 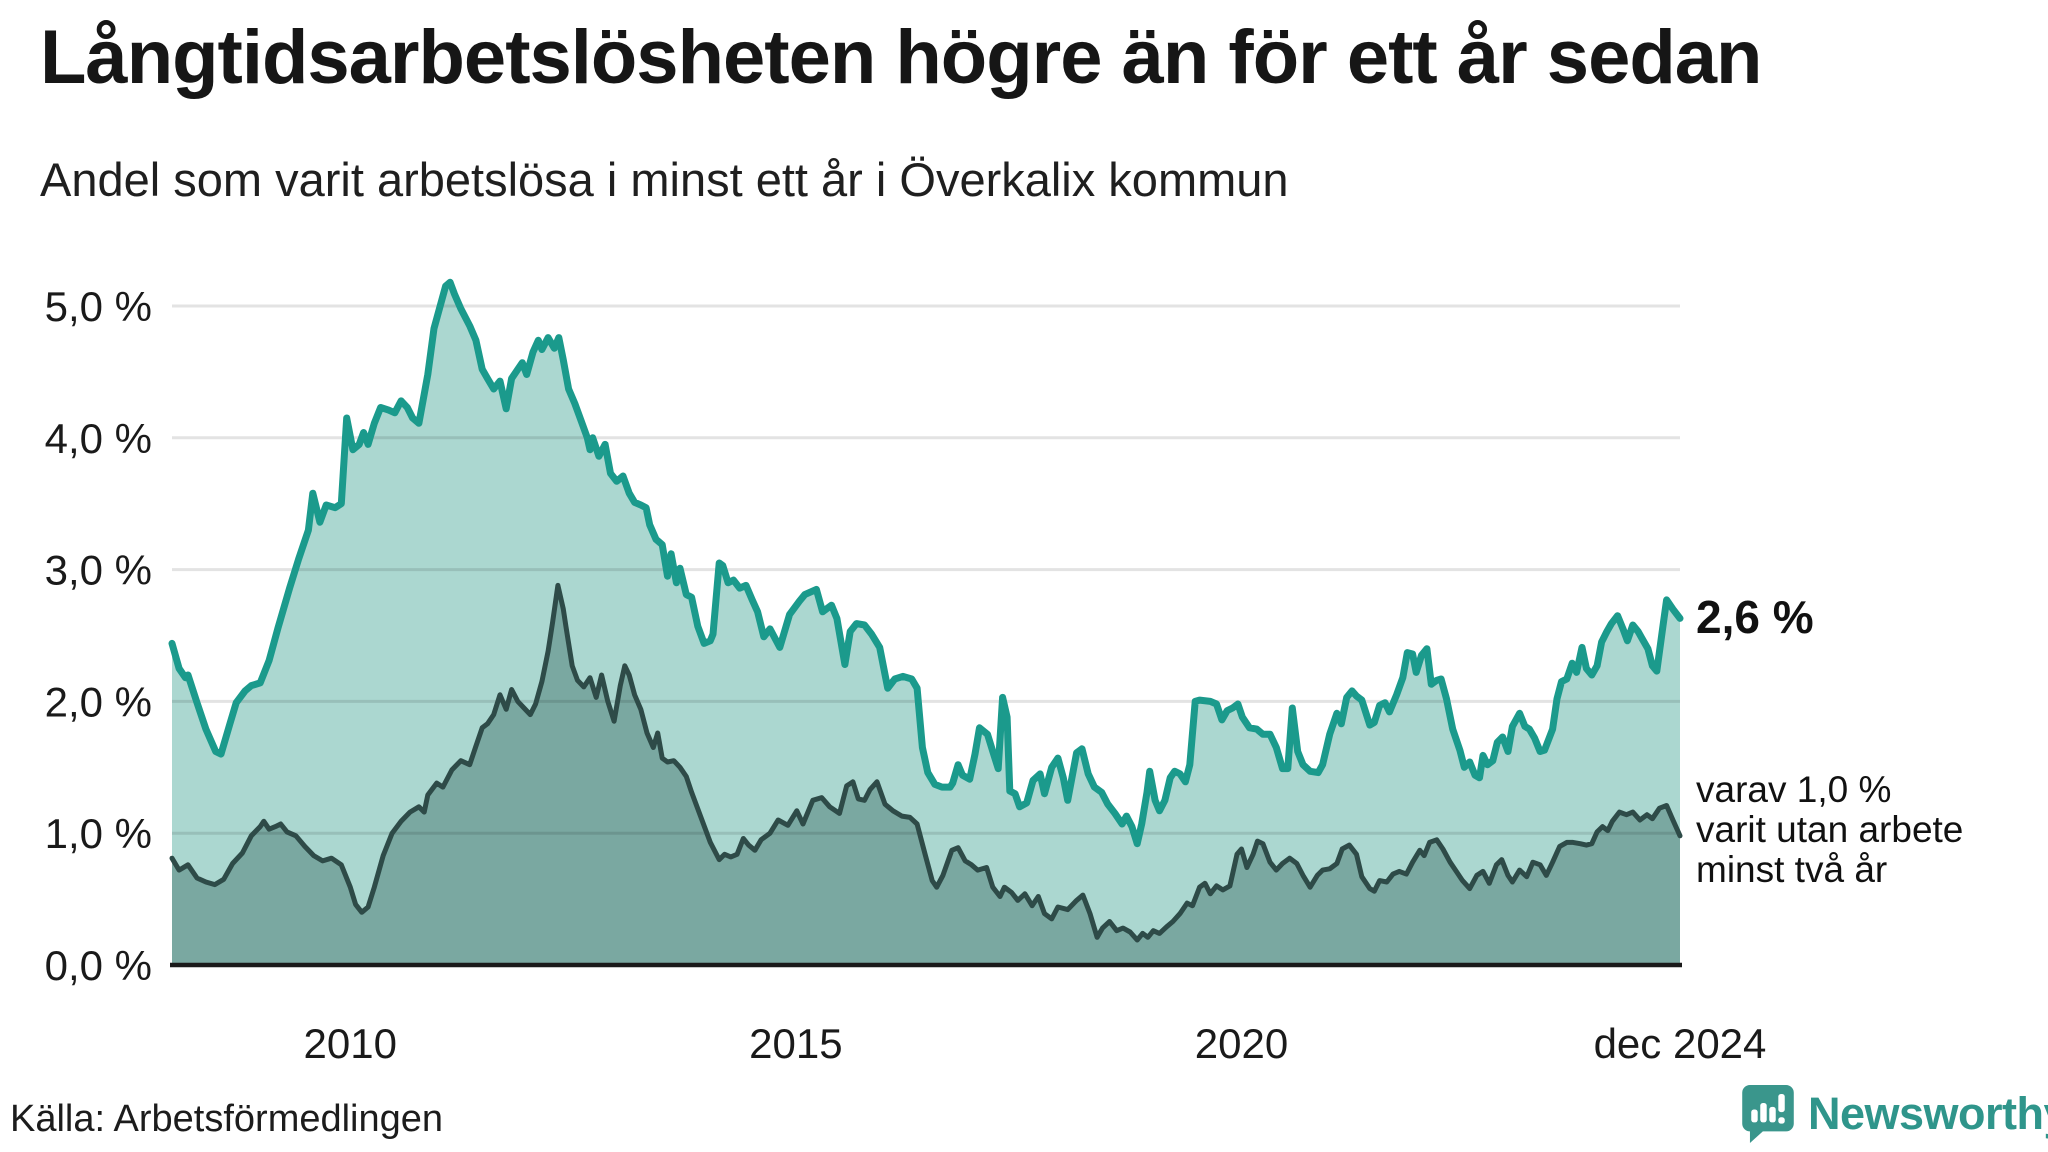 What do you see at coordinates (1768, 1114) in the screenshot?
I see `newsworthy-logo-icon` at bounding box center [1768, 1114].